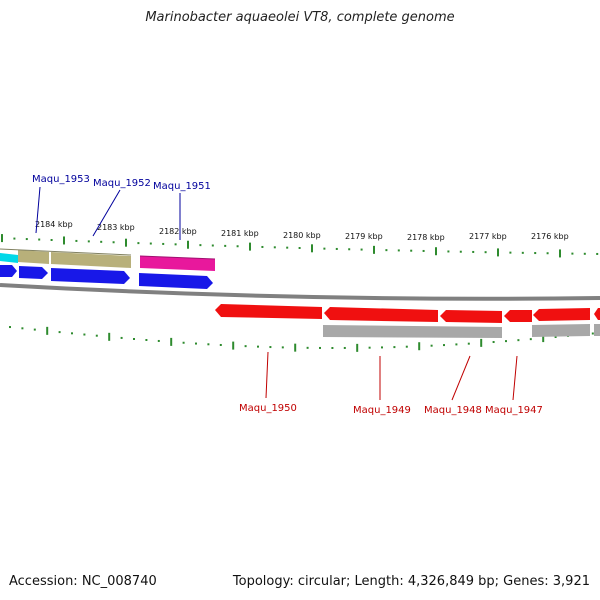 This screenshot has height=600, width=600. What do you see at coordinates (178, 231) in the screenshot?
I see `kbp-label-2182: 2182 kbp` at bounding box center [178, 231].